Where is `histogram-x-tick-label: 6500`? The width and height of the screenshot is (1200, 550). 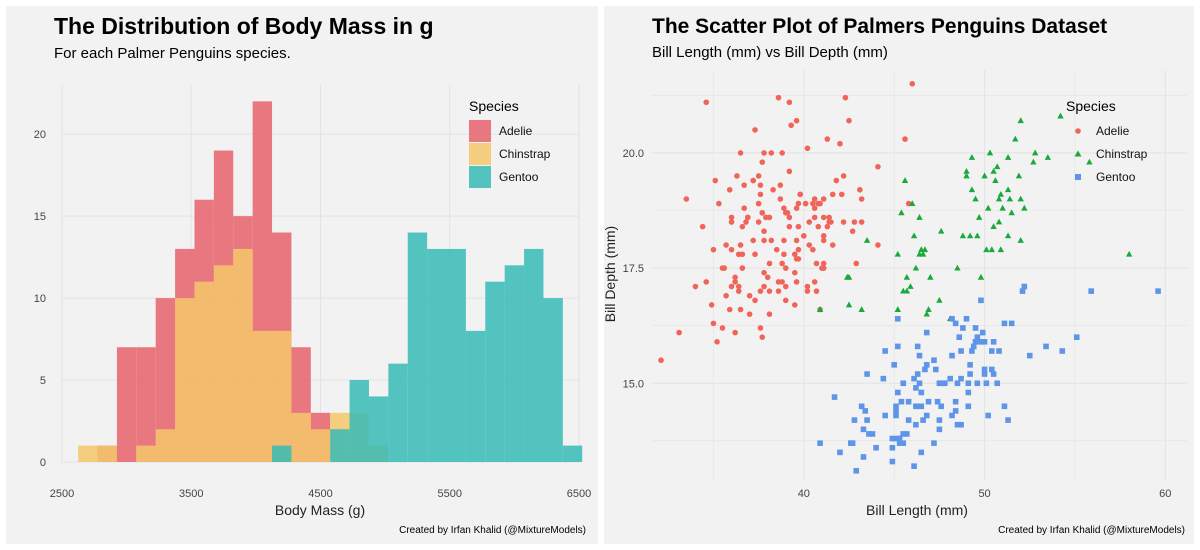 histogram-x-tick-label: 6500 is located at coordinates (579, 494).